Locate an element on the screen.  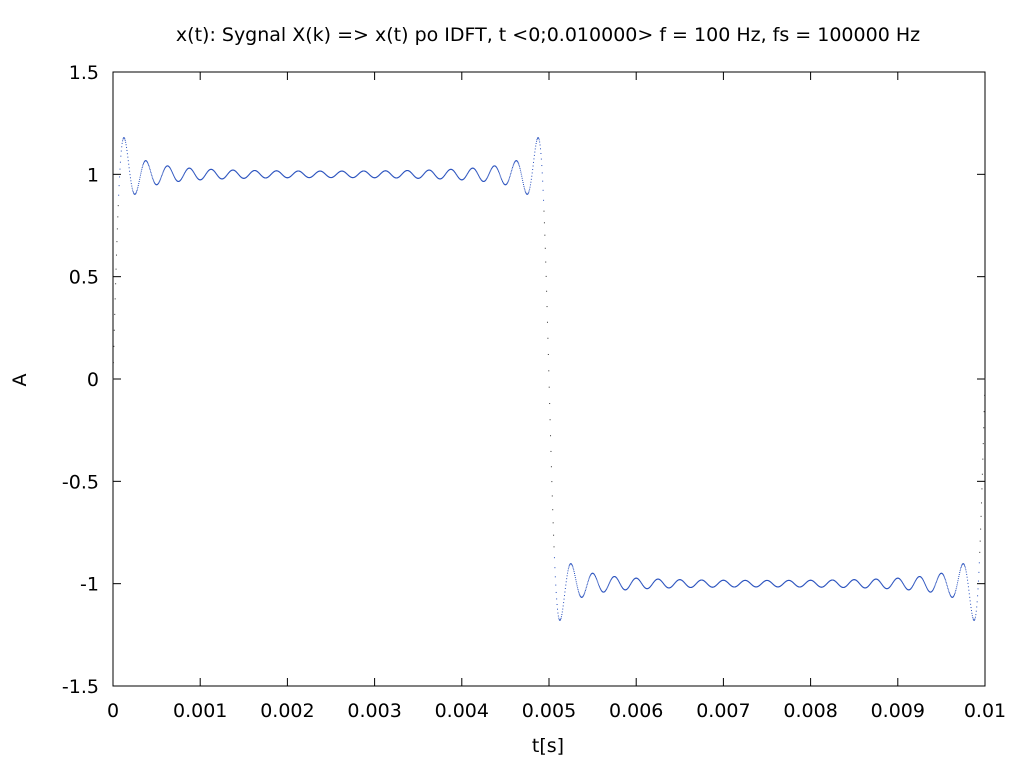
x-tick-label: 0.007 is located at coordinates (723, 711).